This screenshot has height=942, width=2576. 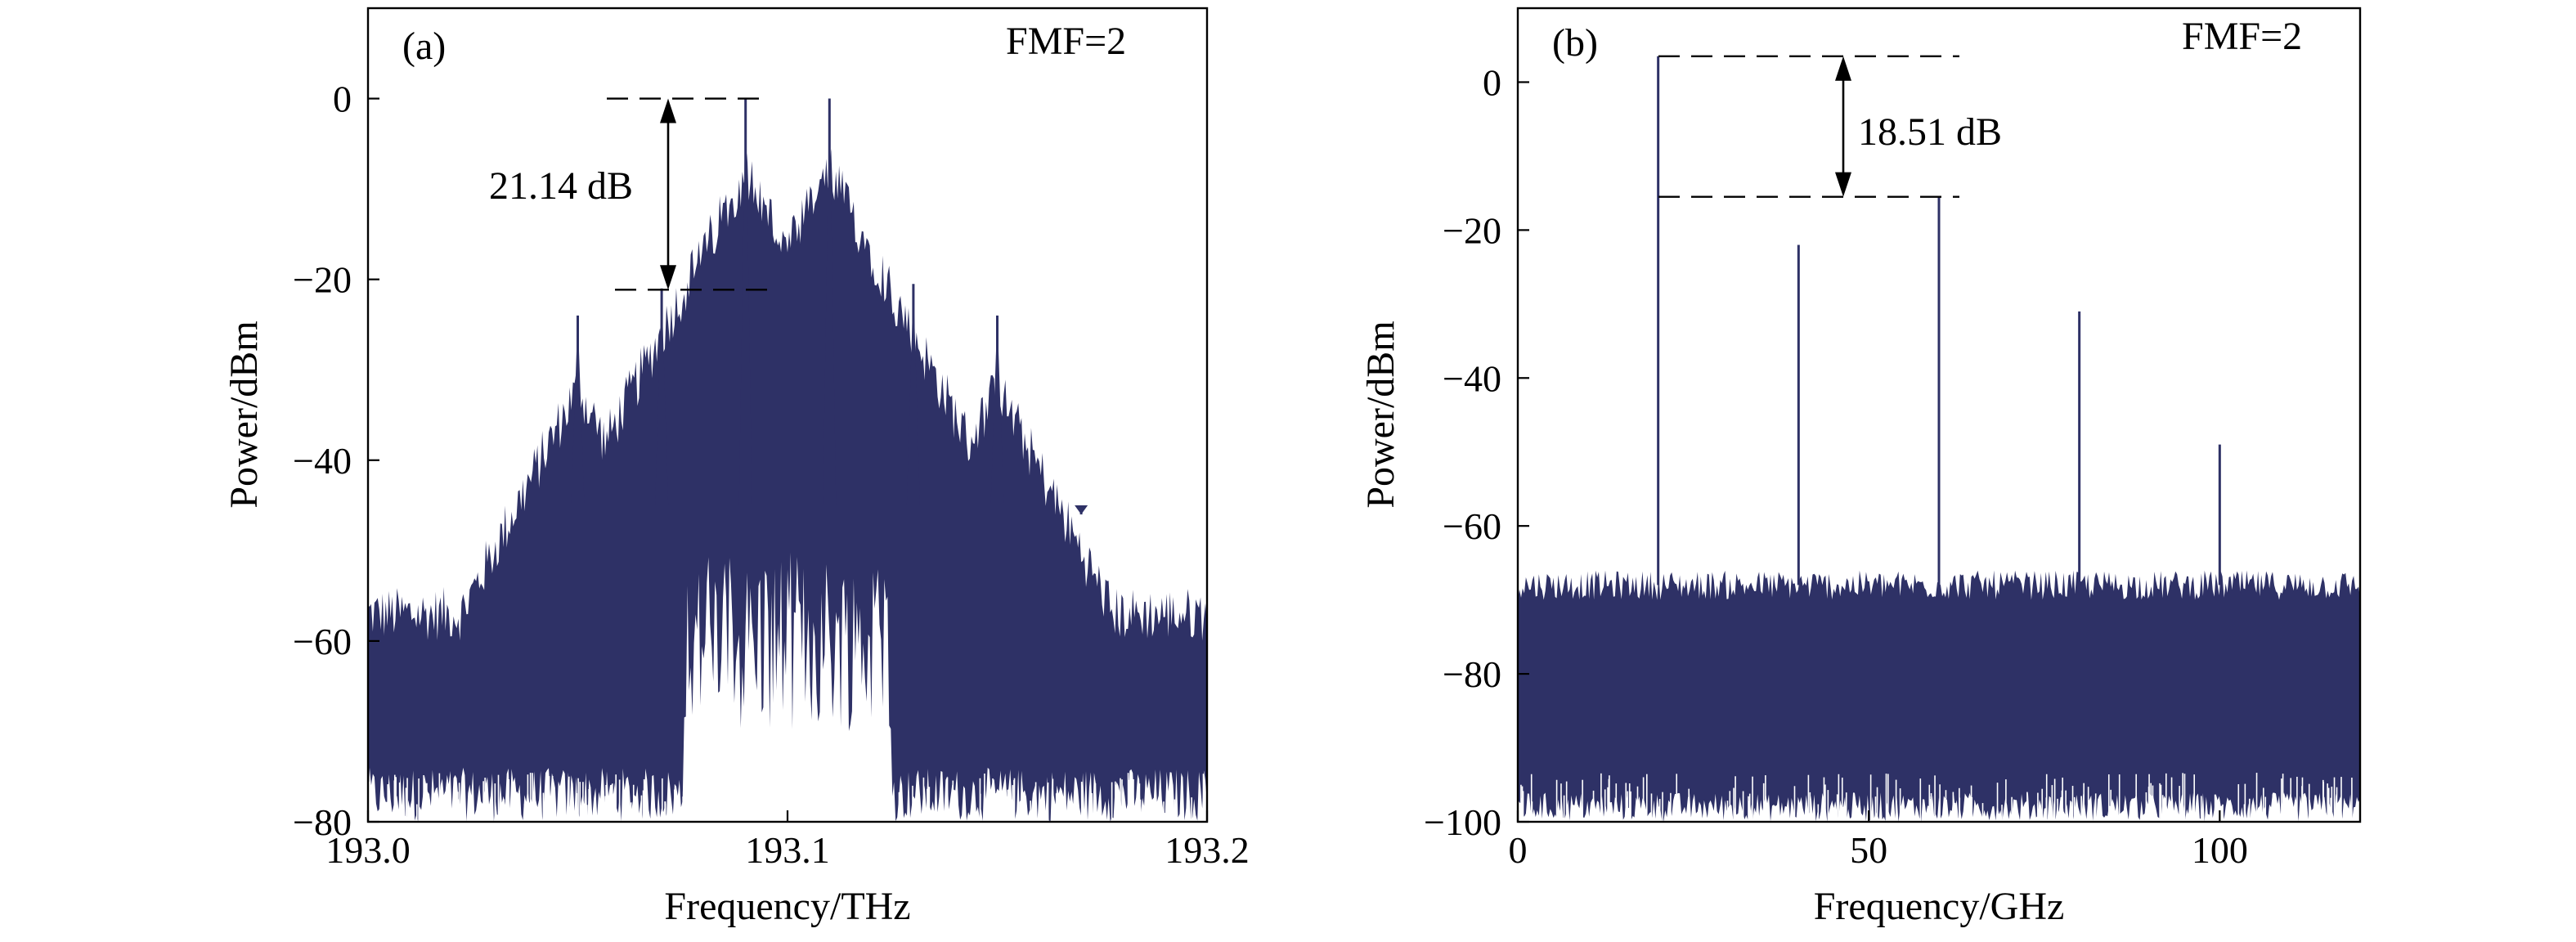 What do you see at coordinates (1869, 850) in the screenshot?
I see `x-tick-label: 50` at bounding box center [1869, 850].